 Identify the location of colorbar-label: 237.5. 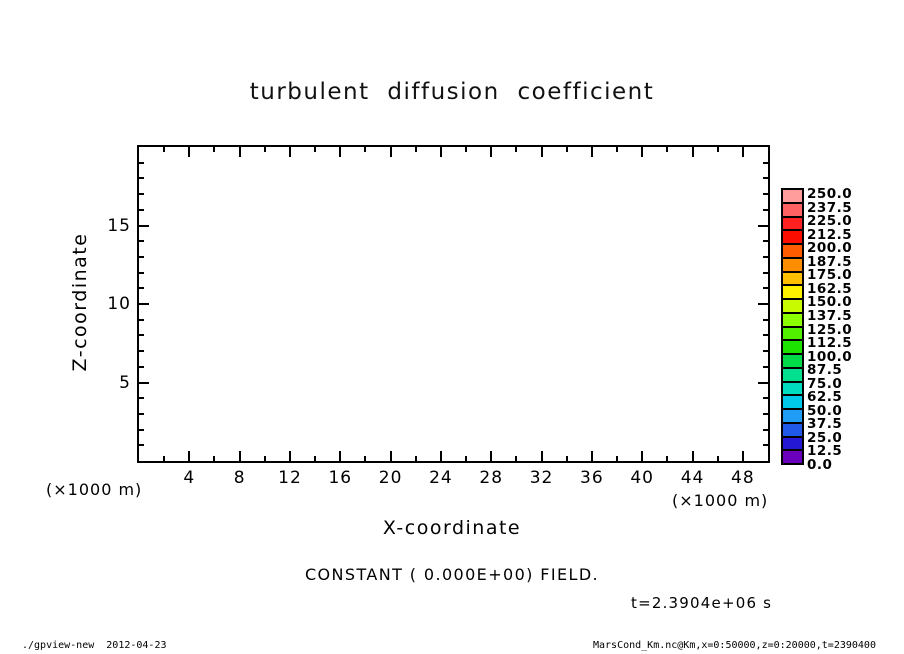
(830, 207).